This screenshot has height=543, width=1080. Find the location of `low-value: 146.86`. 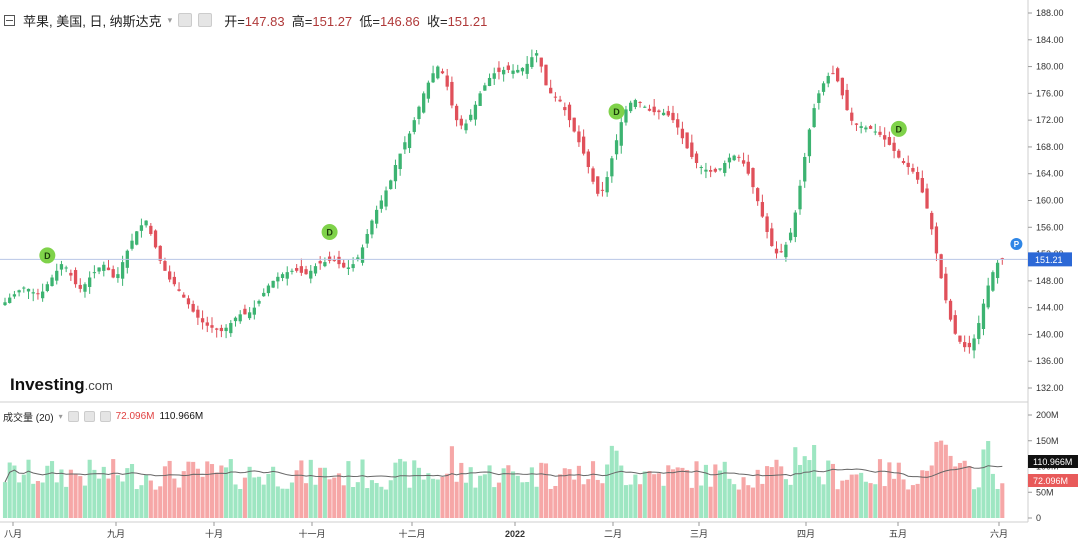

low-value: 146.86 is located at coordinates (399, 21).